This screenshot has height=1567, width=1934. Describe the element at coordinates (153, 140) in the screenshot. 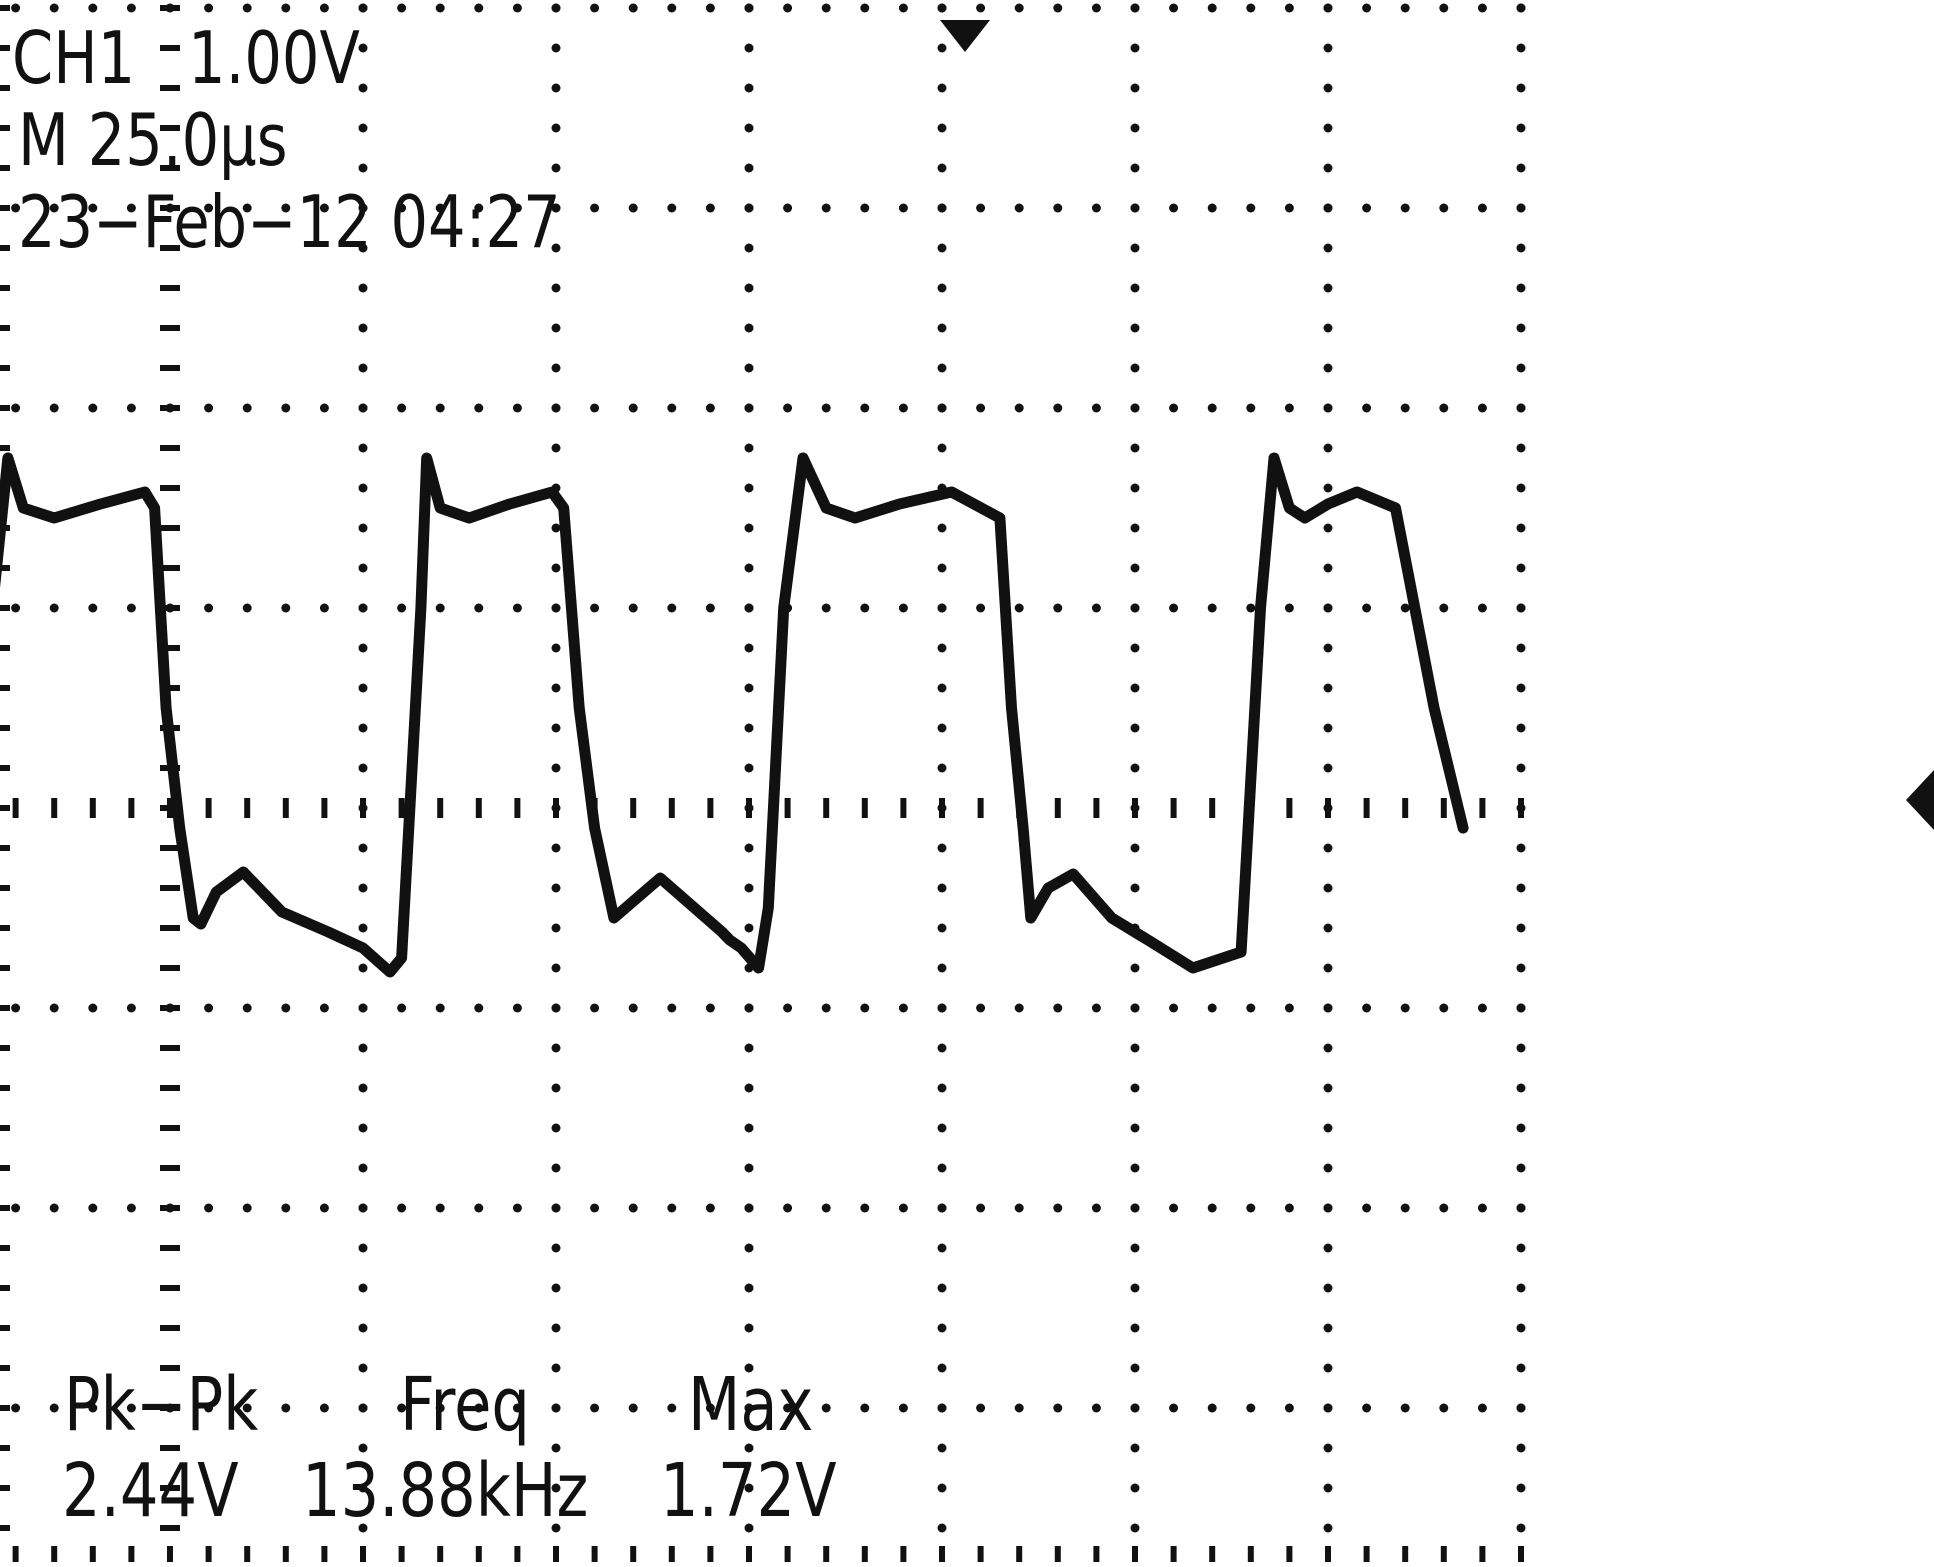

I see `timebase-readout: M 25.0µs` at that location.